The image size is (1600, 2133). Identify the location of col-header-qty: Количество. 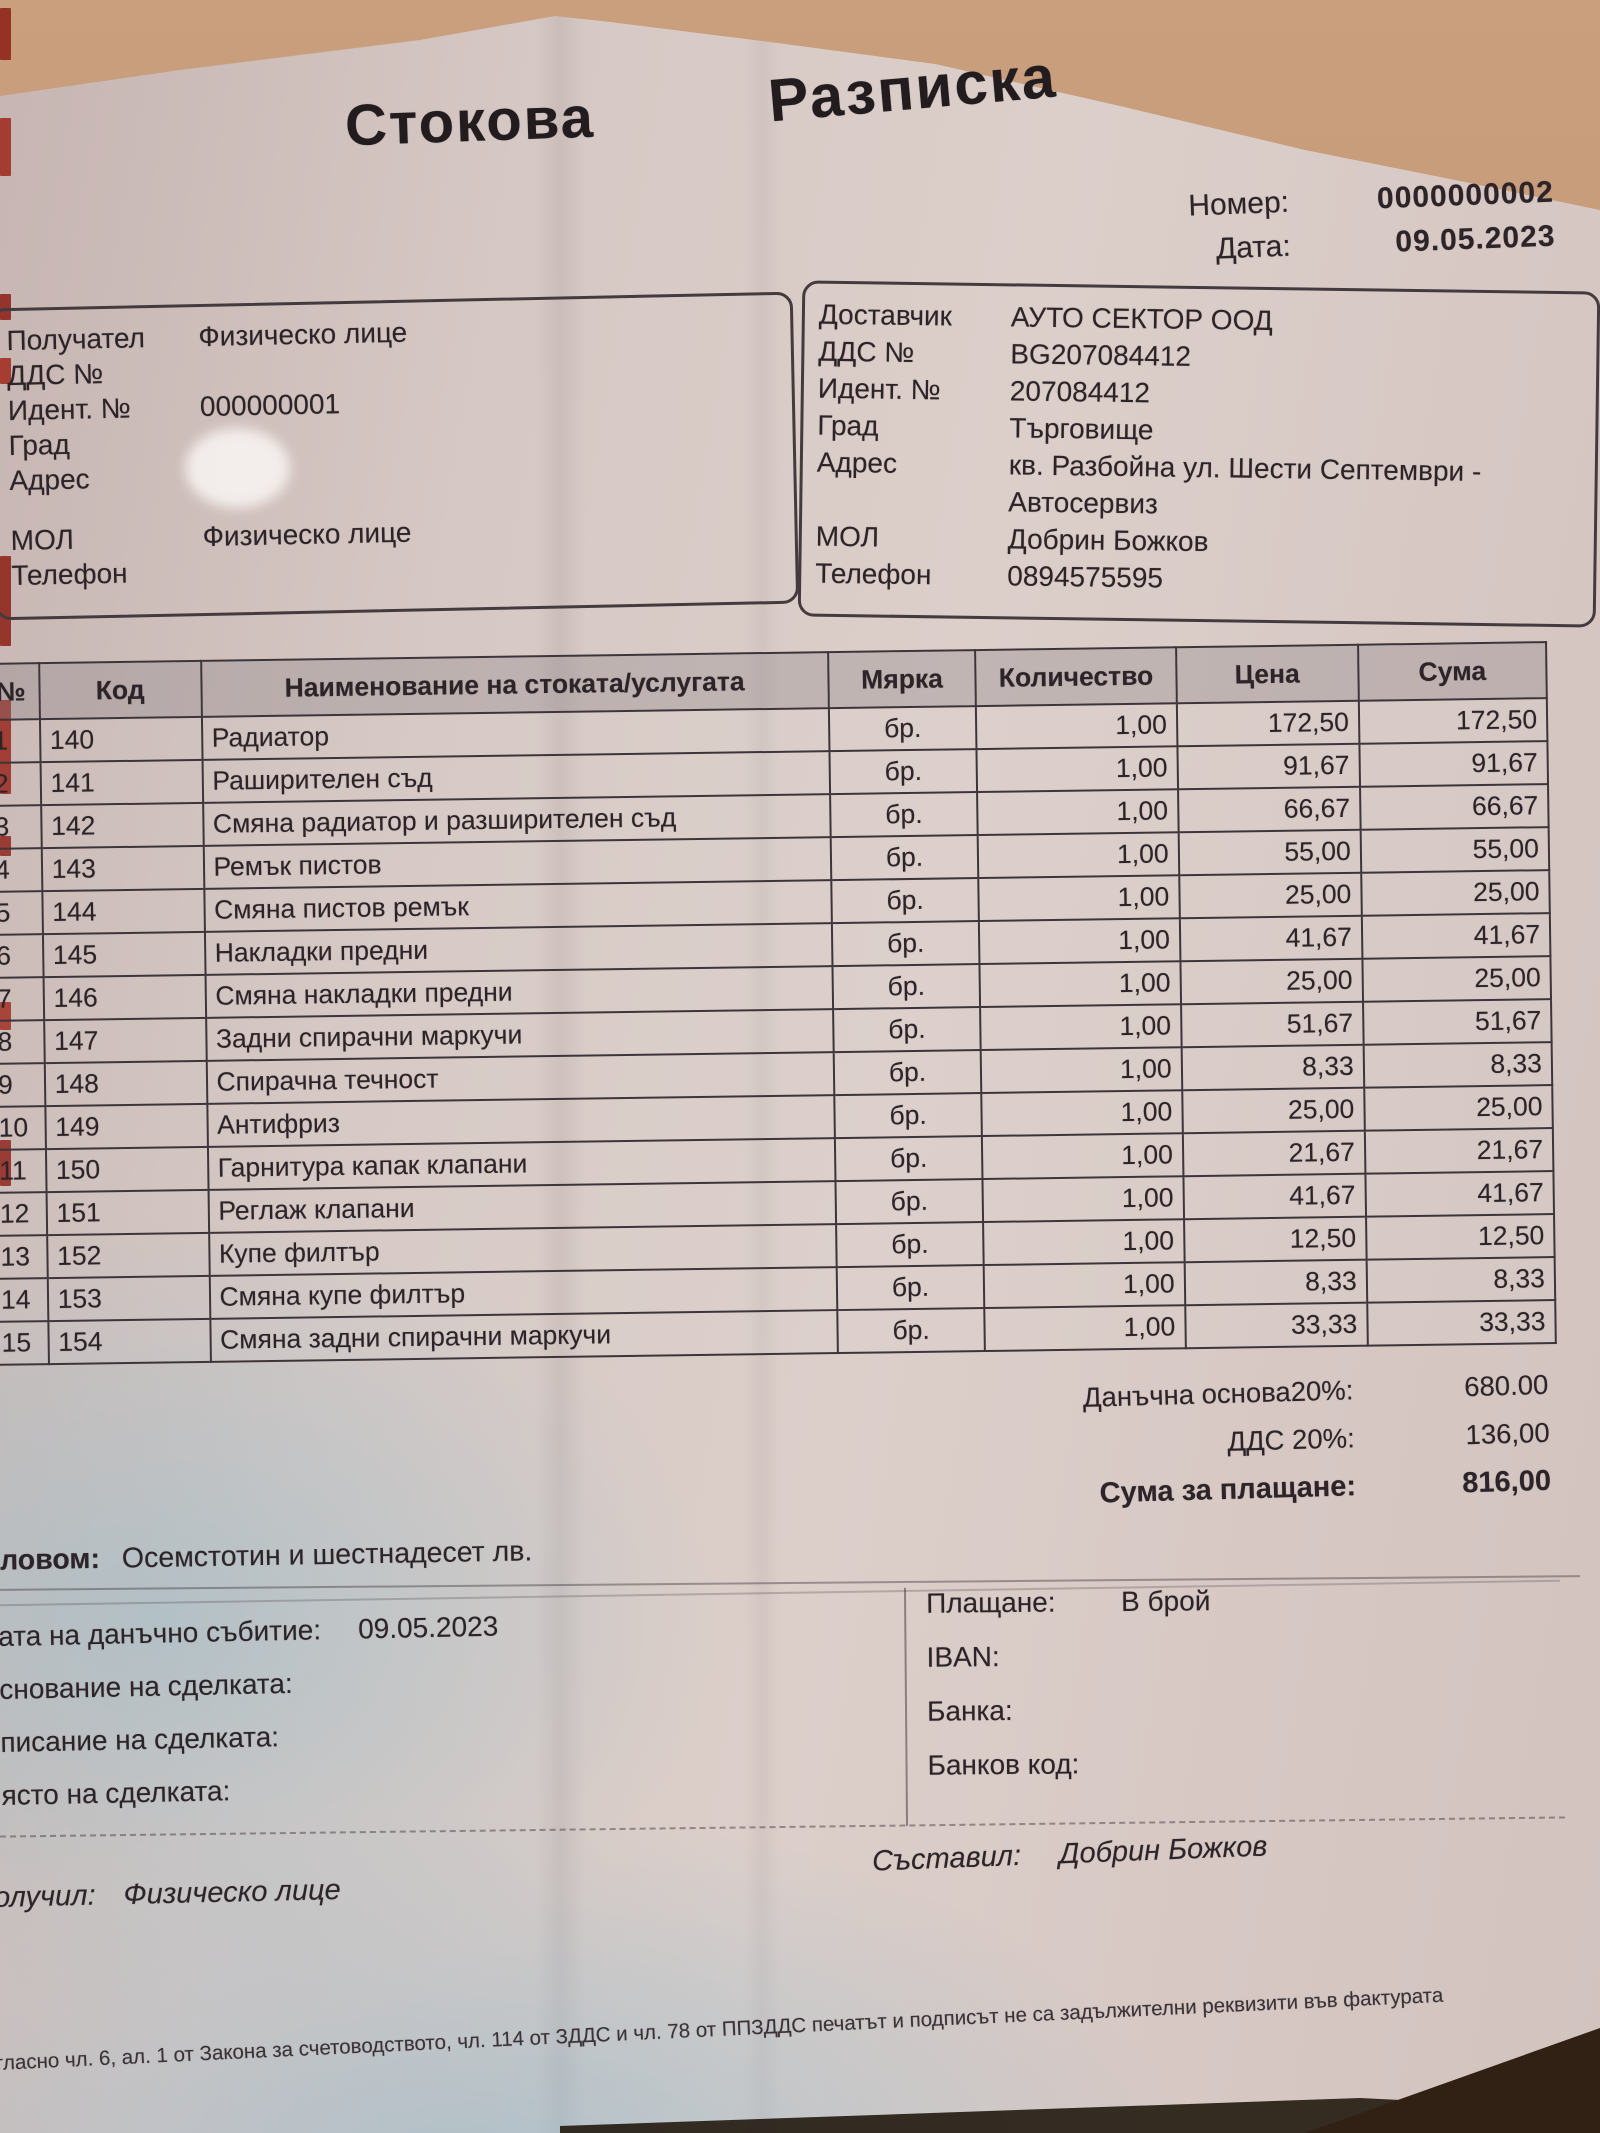
(1076, 677).